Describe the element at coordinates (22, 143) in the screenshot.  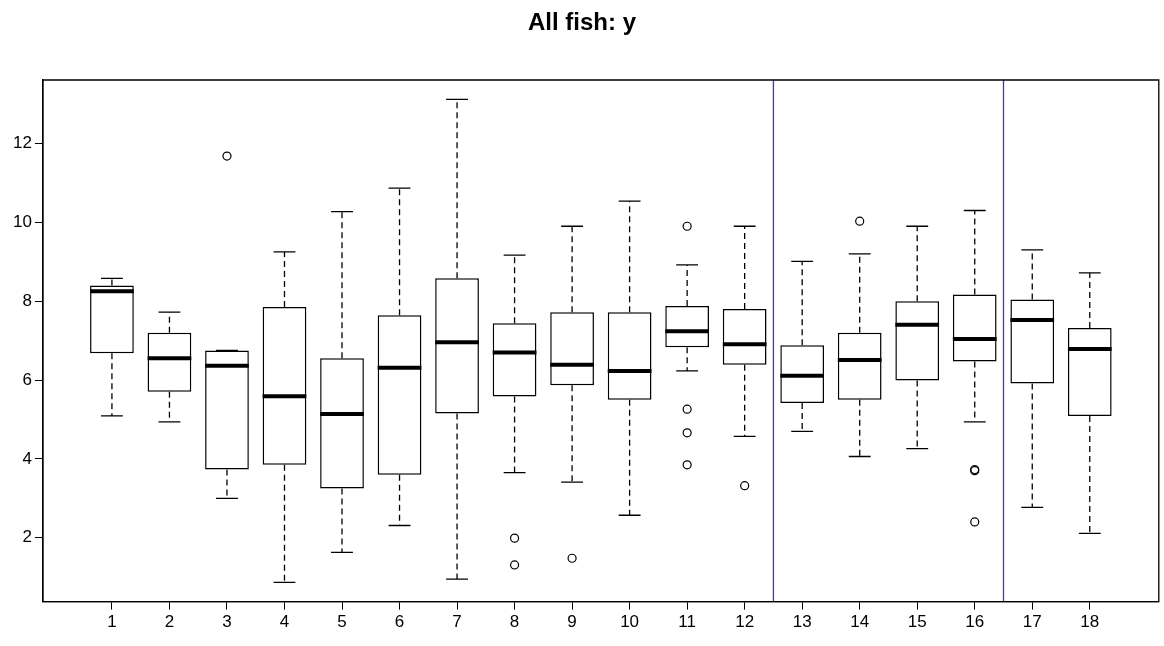
I see `y-tick-label: 12` at that location.